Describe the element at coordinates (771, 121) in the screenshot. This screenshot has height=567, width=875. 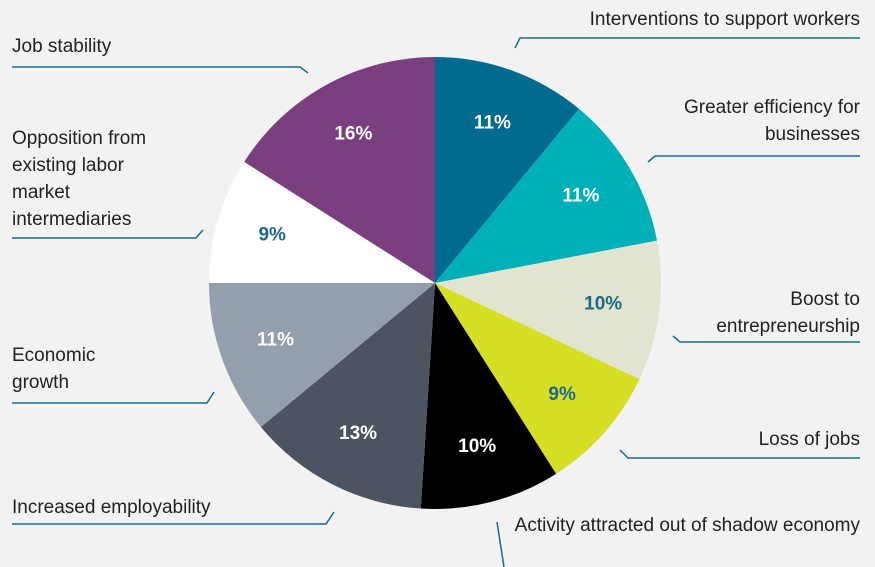
I see `category-label: Greater efficiency for businesses` at that location.